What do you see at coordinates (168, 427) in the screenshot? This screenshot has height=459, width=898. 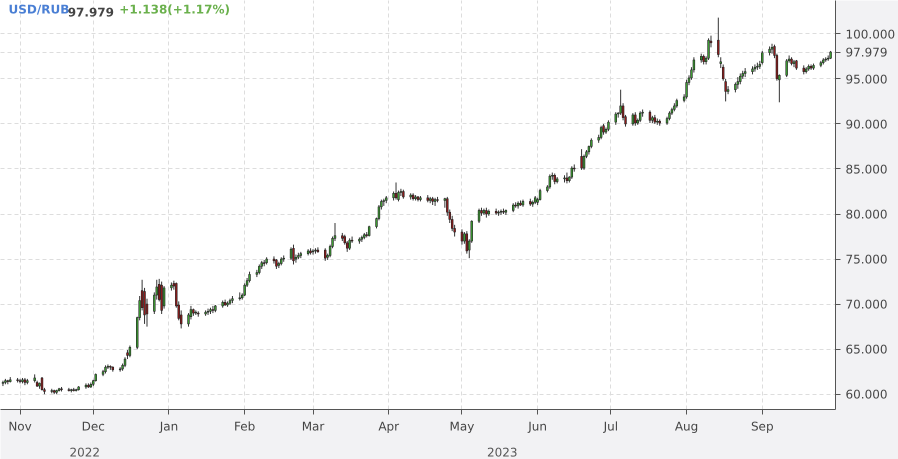 I see `x-tick-label: Jan` at bounding box center [168, 427].